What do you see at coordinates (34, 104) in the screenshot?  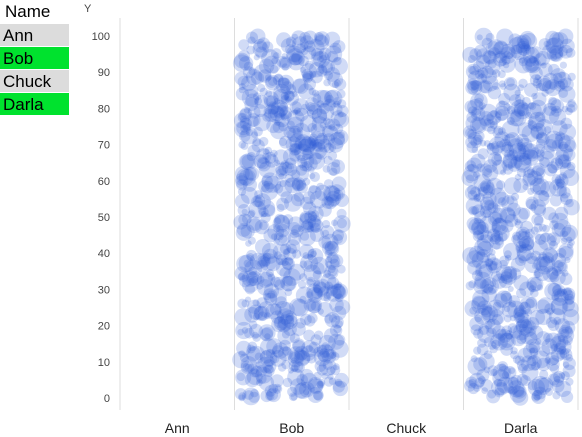 I see `listbox-item-darla: Darla` at bounding box center [34, 104].